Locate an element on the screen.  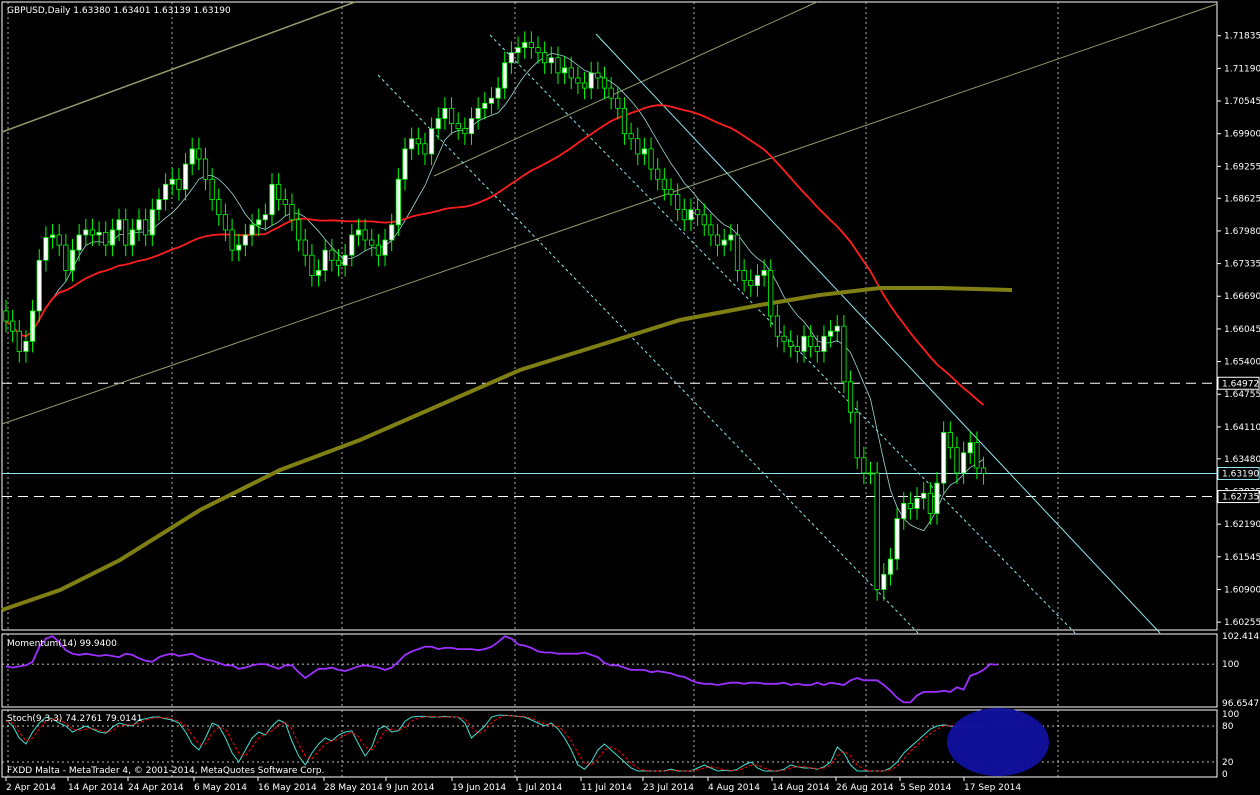
price-label-text: 1.64972 is located at coordinates (1240, 384).